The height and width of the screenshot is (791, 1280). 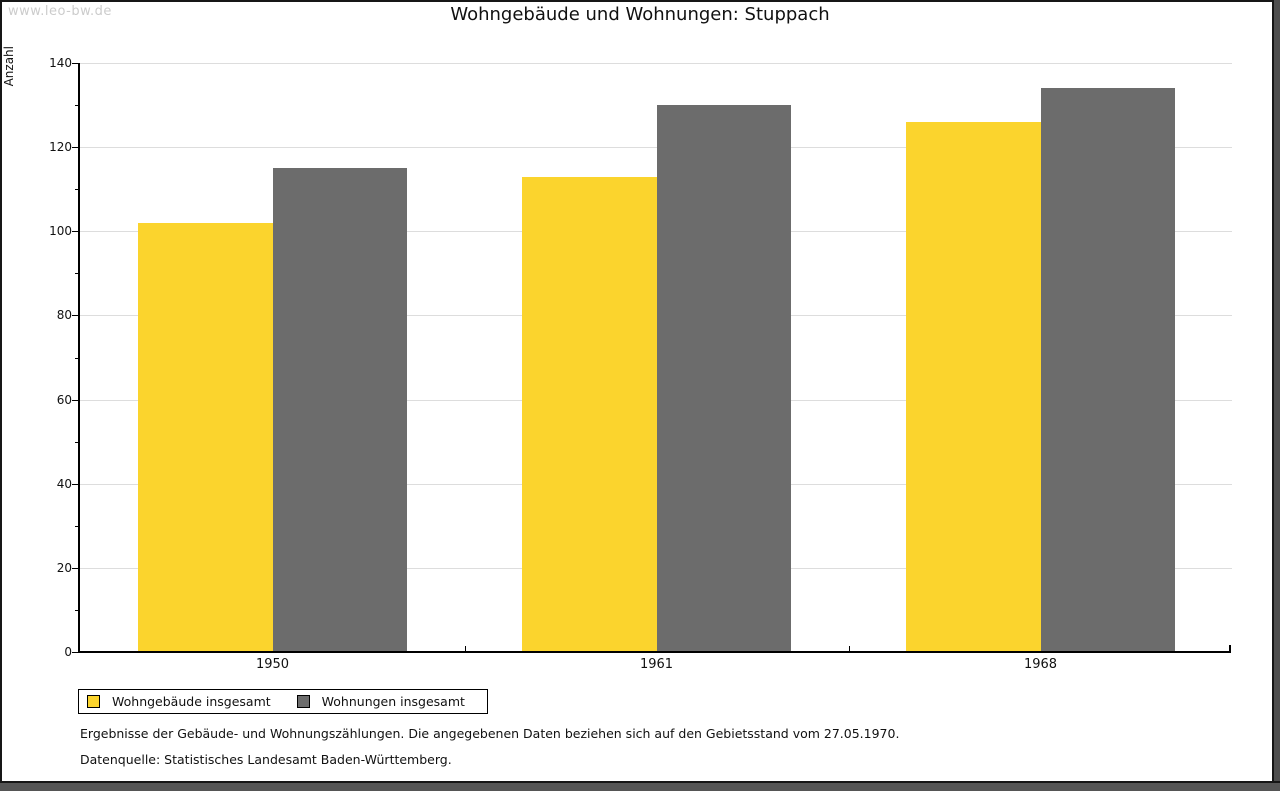 I want to click on y-tick-label-80: 80, so click(x=64, y=315).